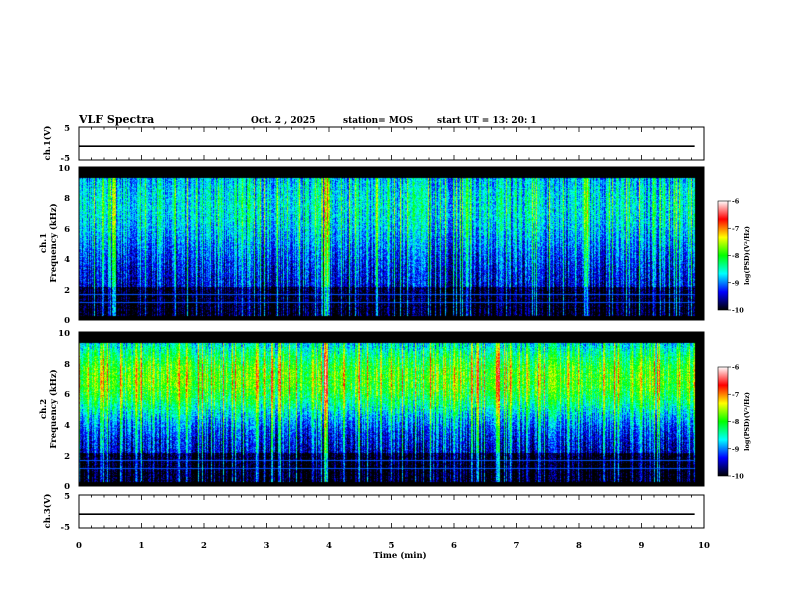 This screenshot has width=792, height=612. Describe the element at coordinates (67, 291) in the screenshot. I see `spec1-tick-2: 2` at that location.